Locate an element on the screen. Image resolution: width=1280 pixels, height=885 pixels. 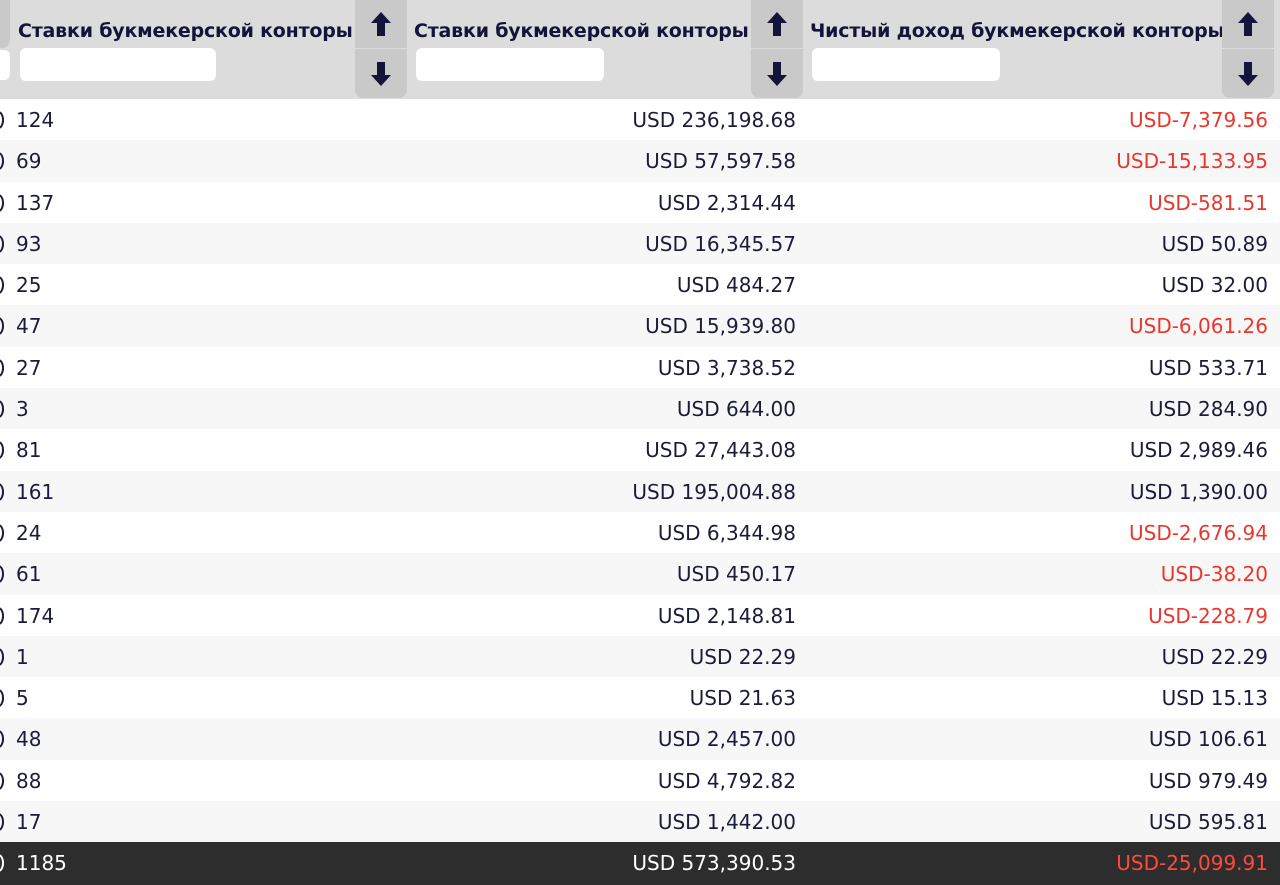
table-row: 25 USD 484.27 USD 32.00 is located at coordinates (640, 285).